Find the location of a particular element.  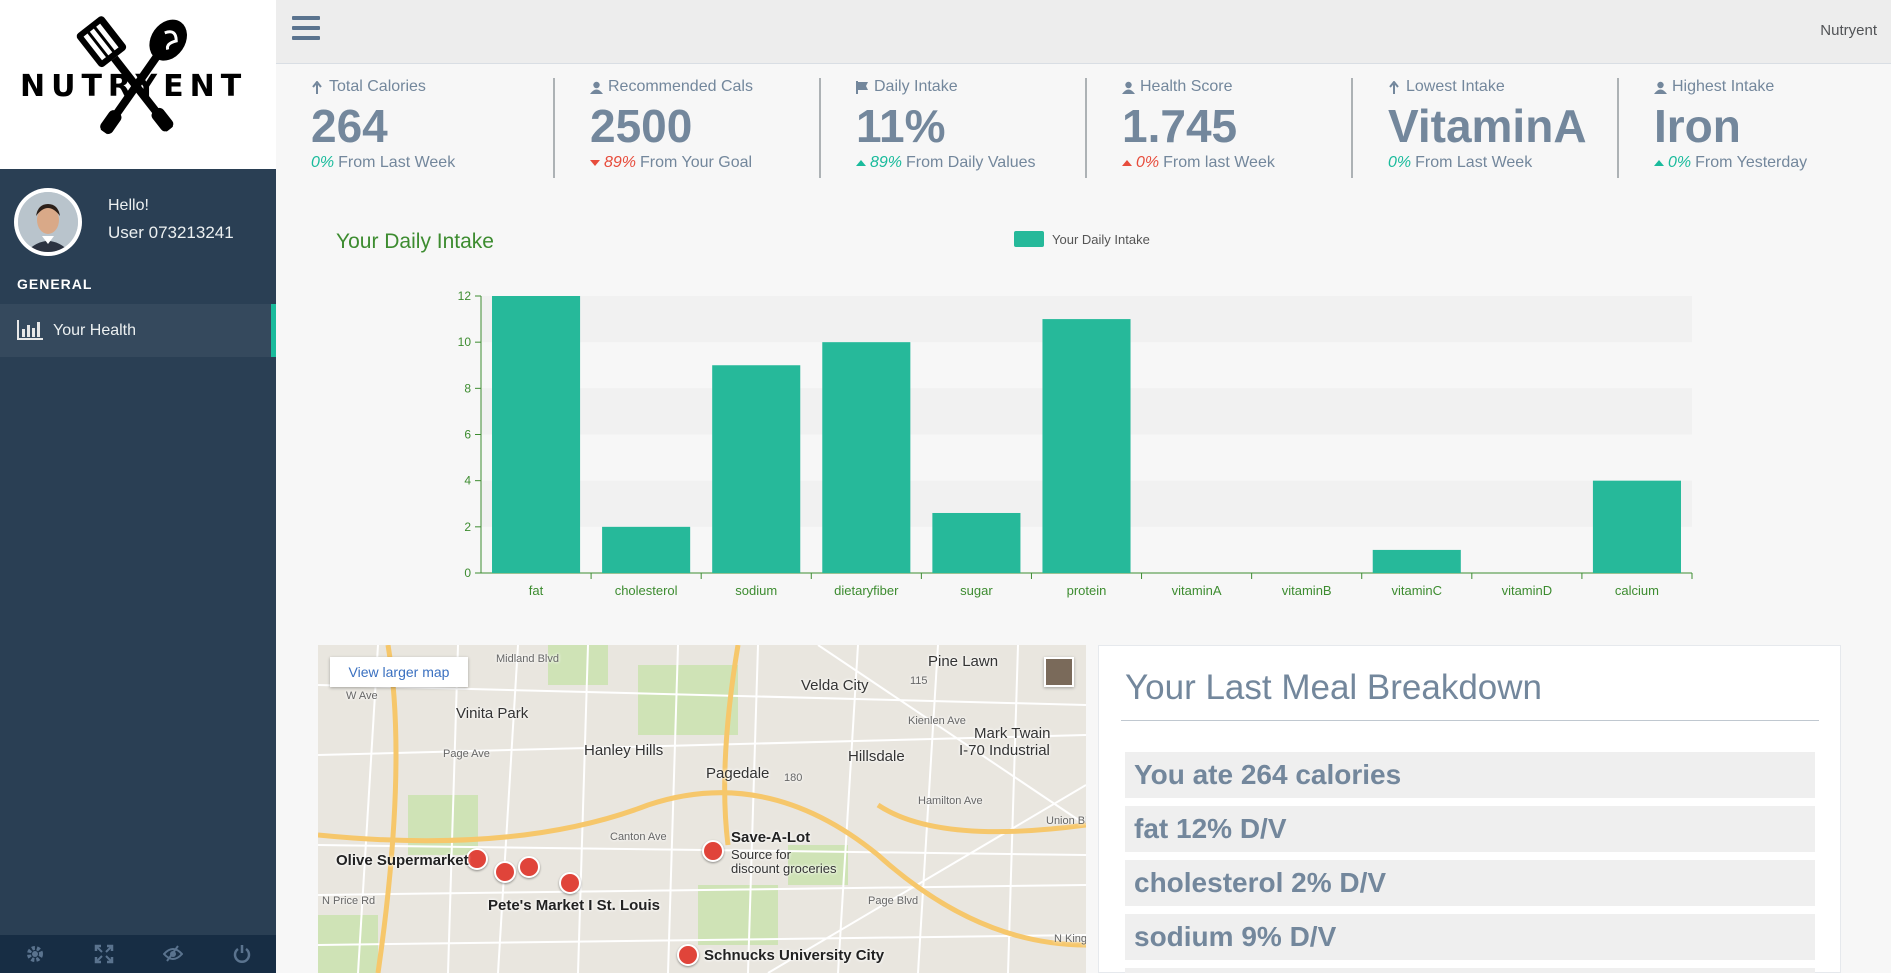

logo: NUTRYENT is located at coordinates (138, 84).